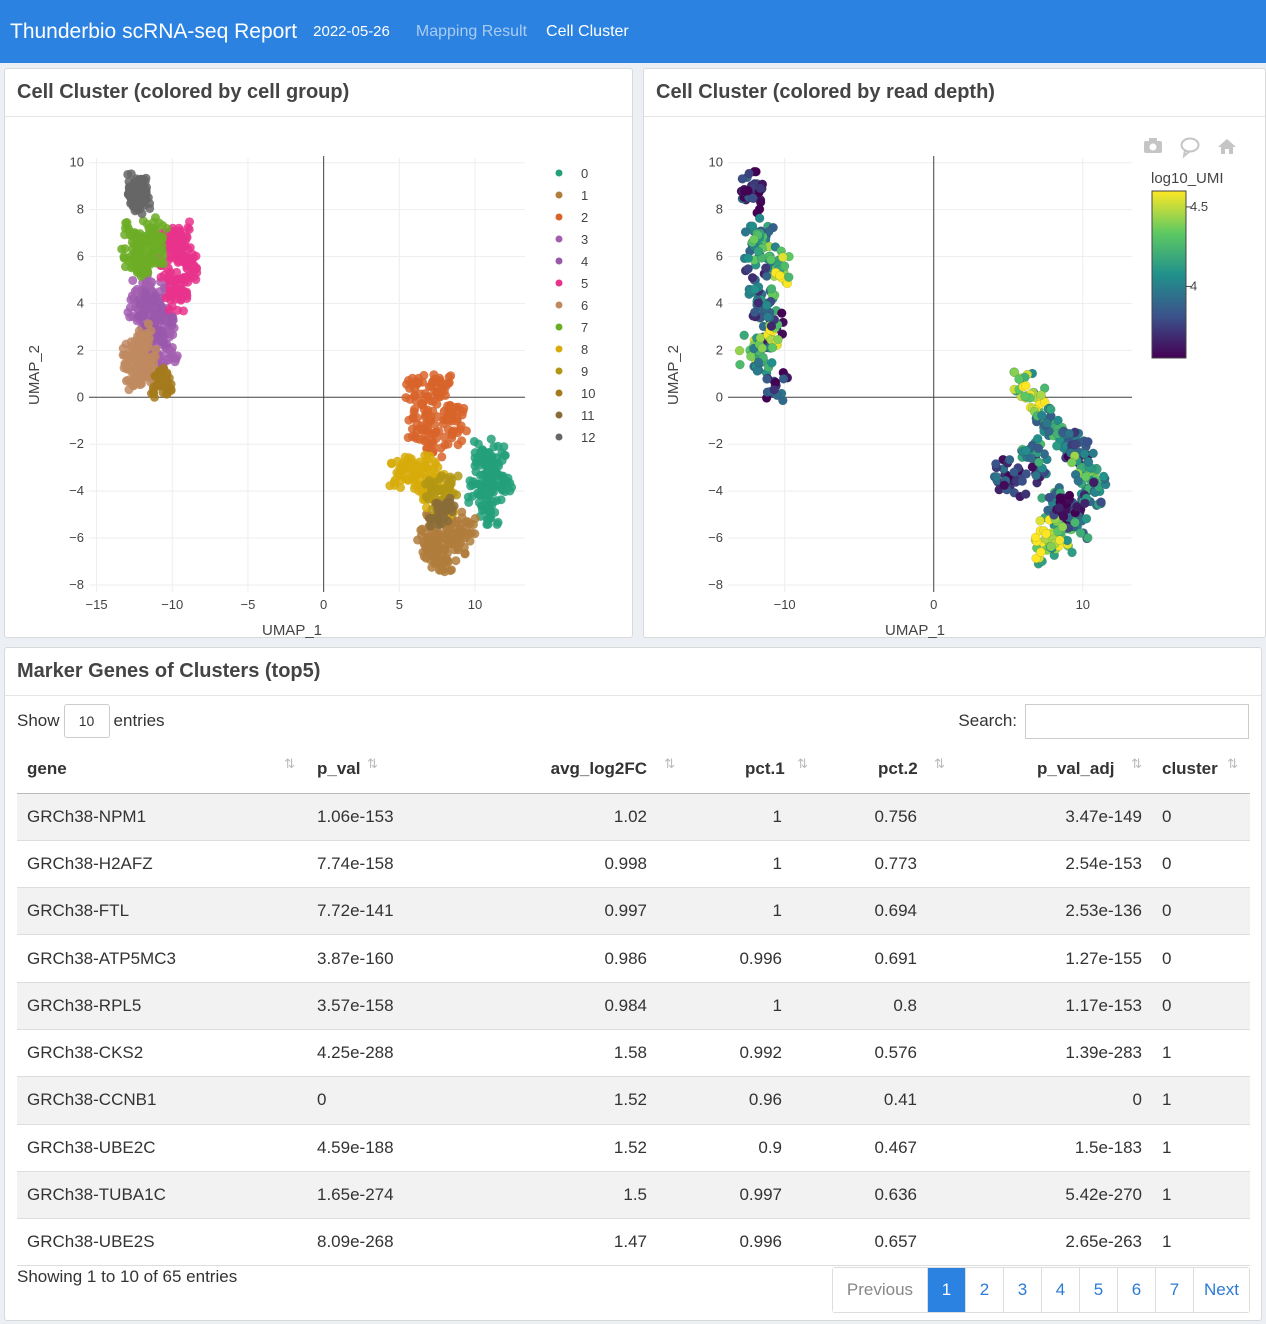  Describe the element at coordinates (1201, 1195) in the screenshot. I see `table-cell-cluster: 1` at that location.